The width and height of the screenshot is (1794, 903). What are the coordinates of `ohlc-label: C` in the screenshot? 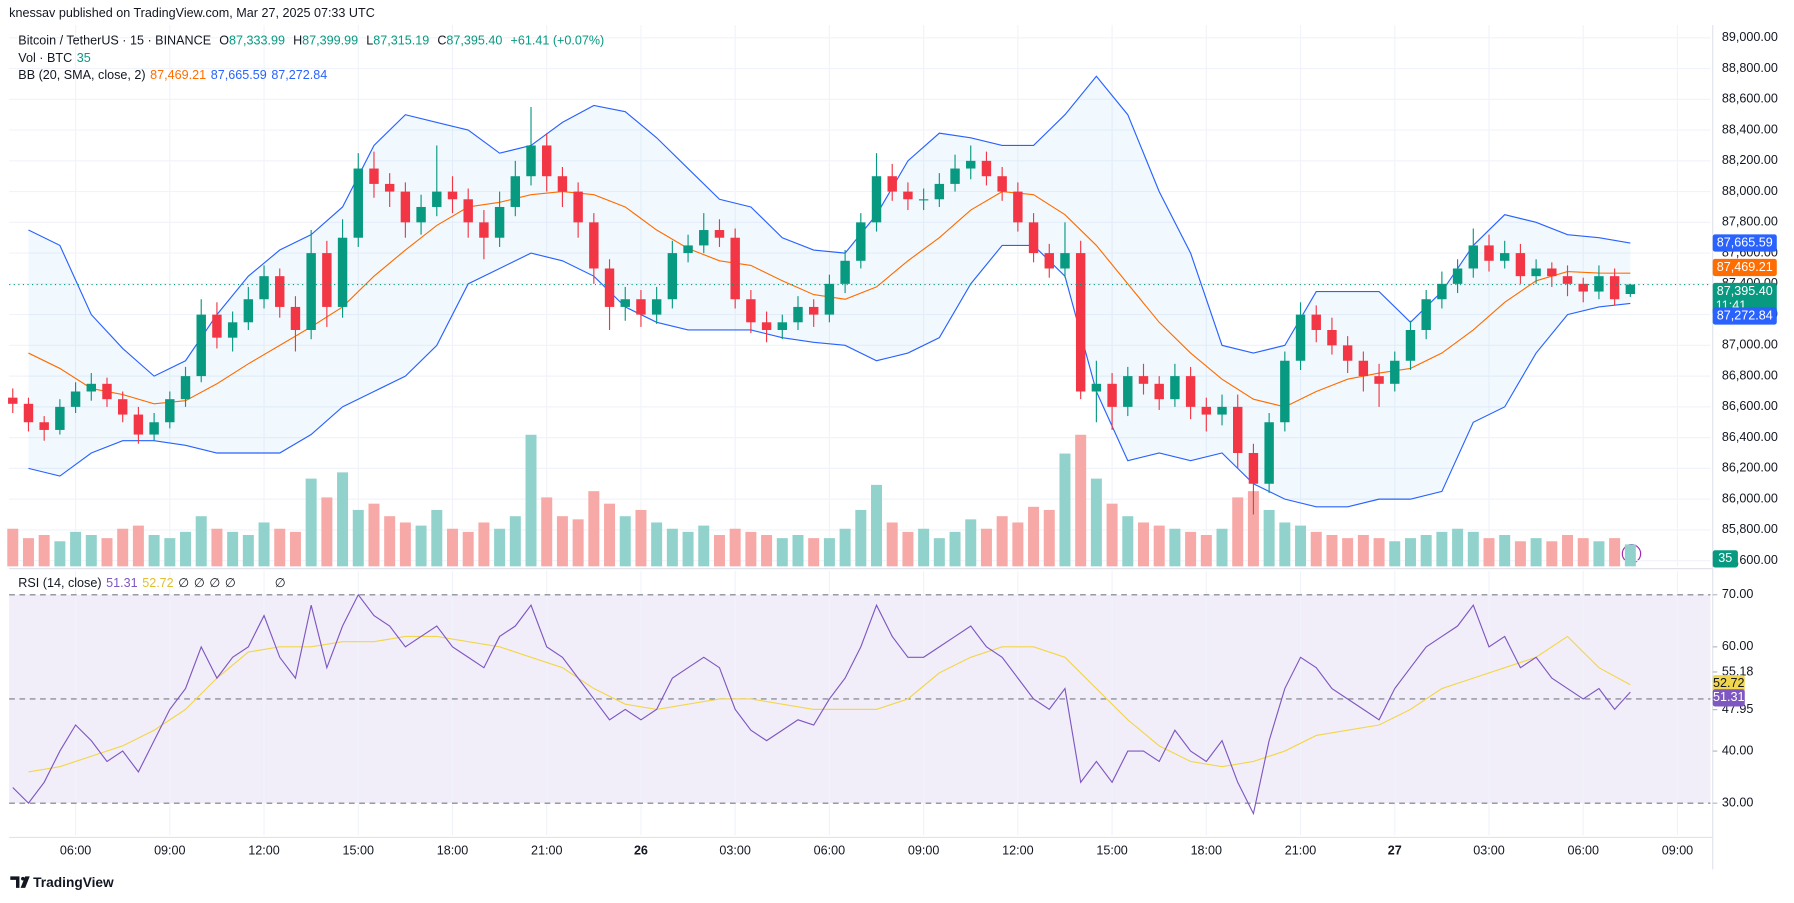 It's located at (442, 41).